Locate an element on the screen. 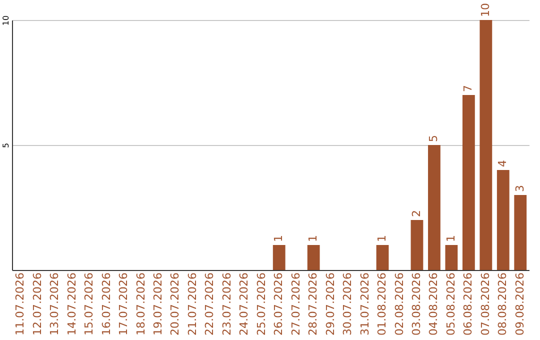 The height and width of the screenshot is (340, 540). x-tick-label: 31.07.2026 is located at coordinates (365, 304).